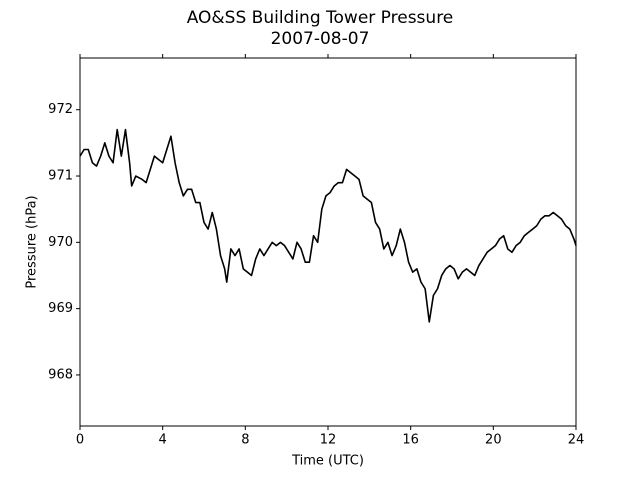 The image size is (640, 480). I want to click on y-axis-label: Pressure (hPa), so click(32, 241).